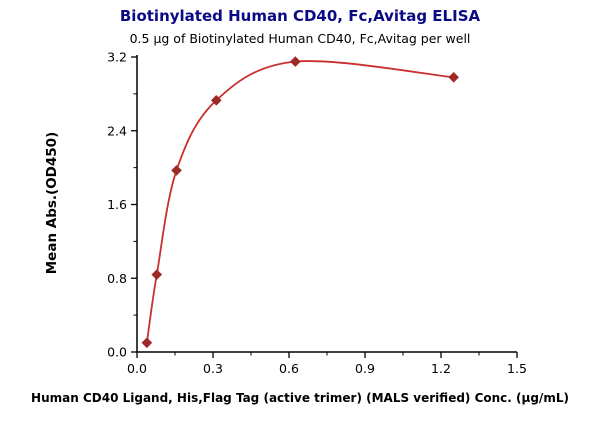  I want to click on chart-title: Biotinylated Human CD40, Fc,Avitag ELISA, so click(300, 16).